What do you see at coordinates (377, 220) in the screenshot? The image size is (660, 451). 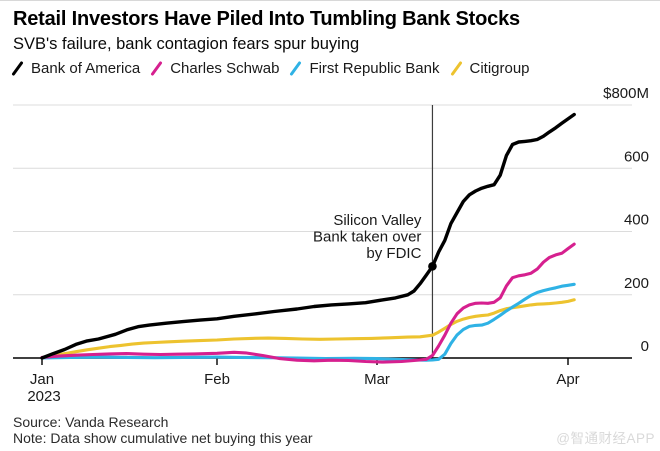 I see `annotation-text: Silicon Valley` at bounding box center [377, 220].